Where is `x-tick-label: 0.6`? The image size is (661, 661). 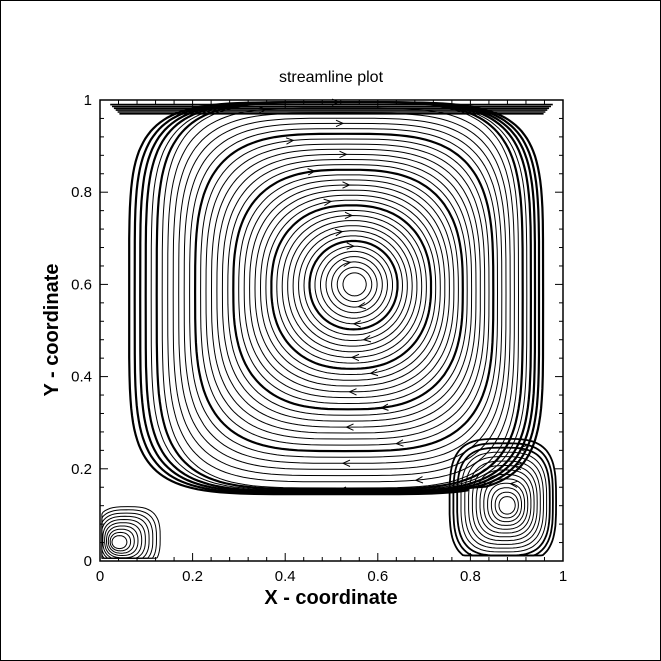 x-tick-label: 0.6 is located at coordinates (377, 576).